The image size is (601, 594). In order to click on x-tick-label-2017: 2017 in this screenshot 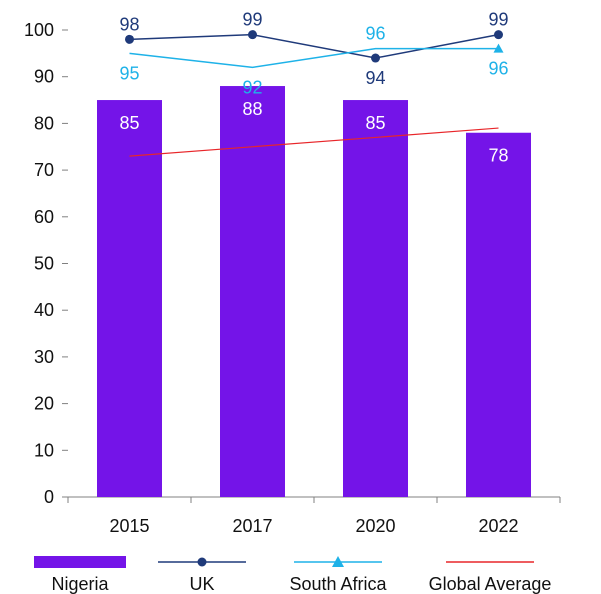, I will do `click(252, 526)`.